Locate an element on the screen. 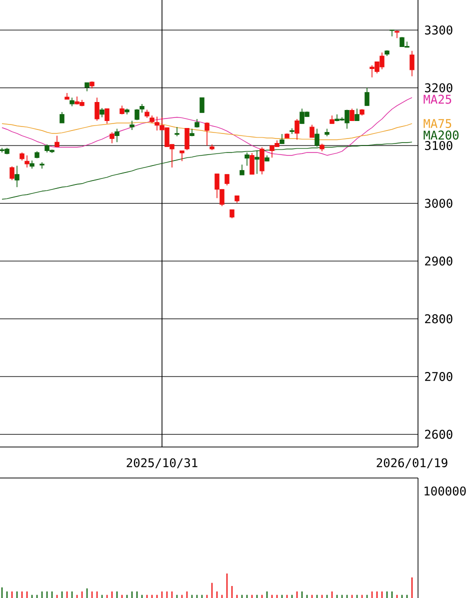 The width and height of the screenshot is (472, 598). x-tick-label: 2026/01/19 is located at coordinates (412, 463).